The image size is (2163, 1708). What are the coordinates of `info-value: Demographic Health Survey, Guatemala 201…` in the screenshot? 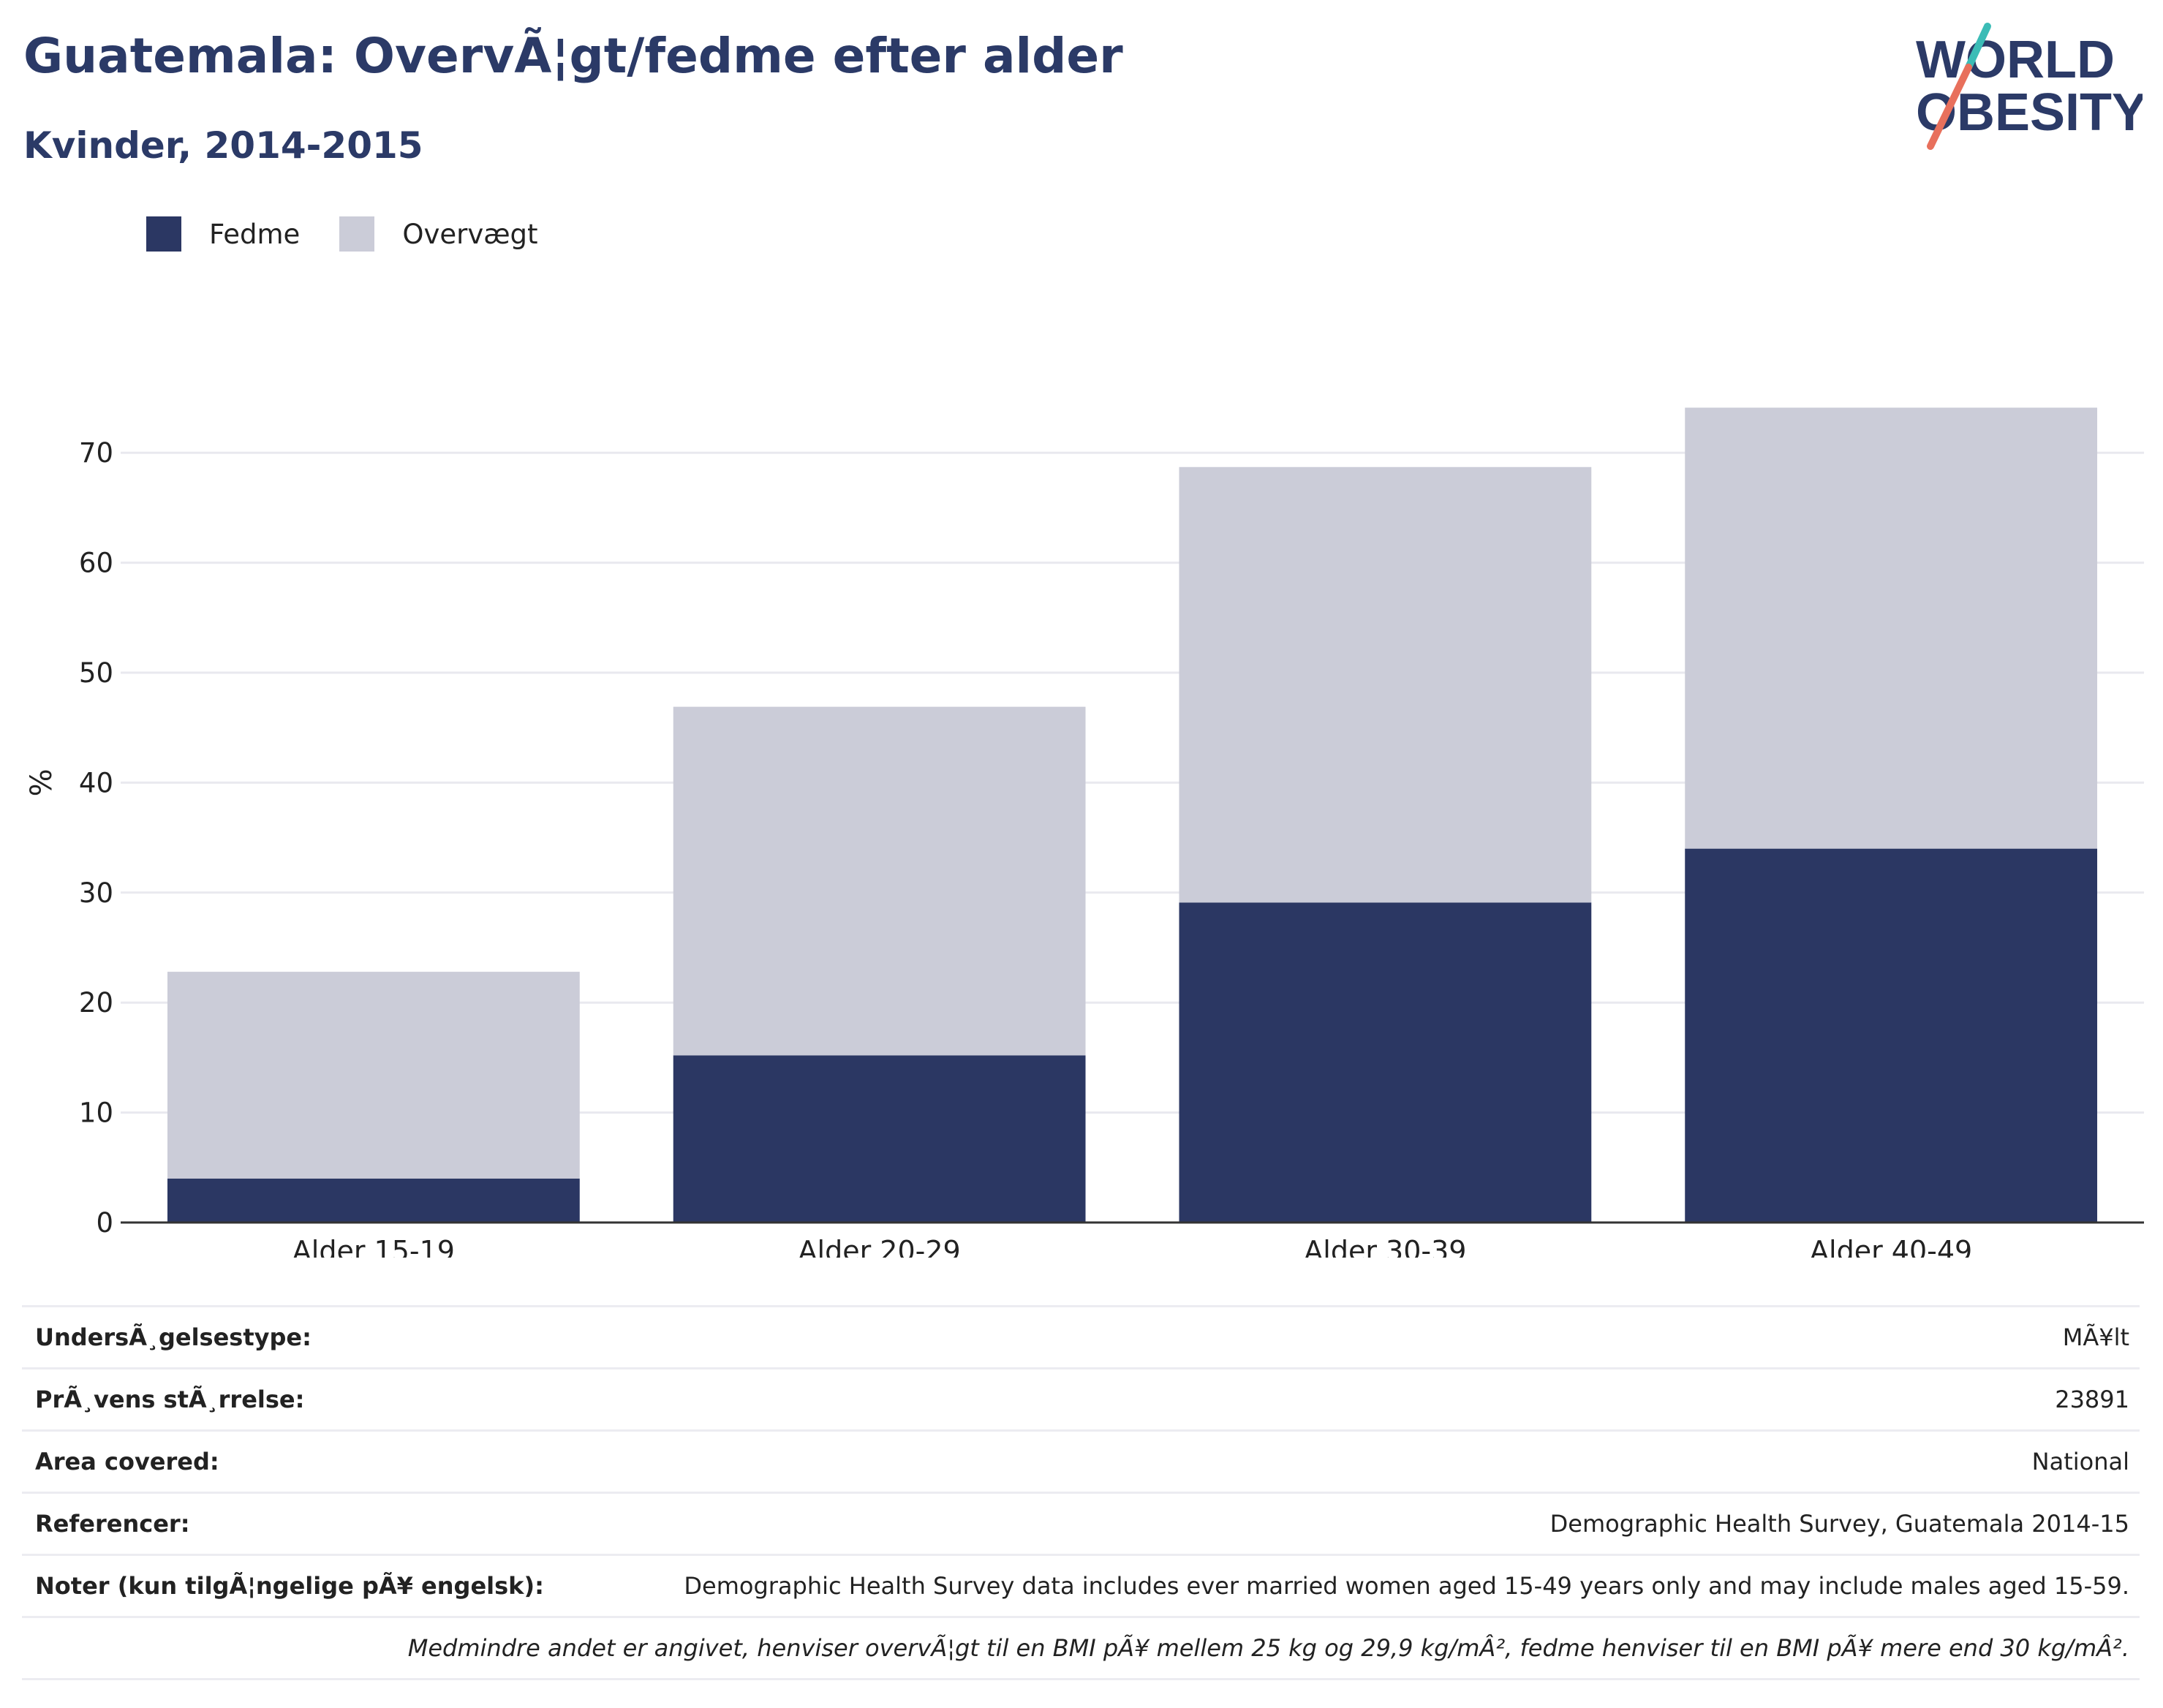 It's located at (1839, 1524).